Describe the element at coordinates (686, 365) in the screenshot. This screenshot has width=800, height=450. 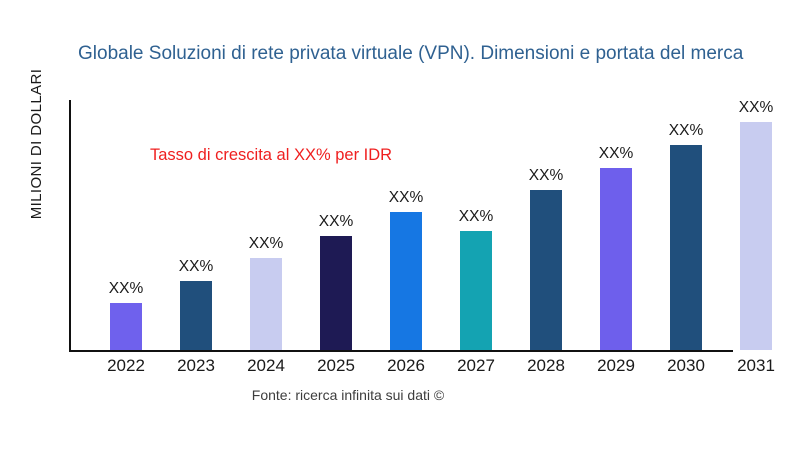
I see `x-tick-label: 2030` at that location.